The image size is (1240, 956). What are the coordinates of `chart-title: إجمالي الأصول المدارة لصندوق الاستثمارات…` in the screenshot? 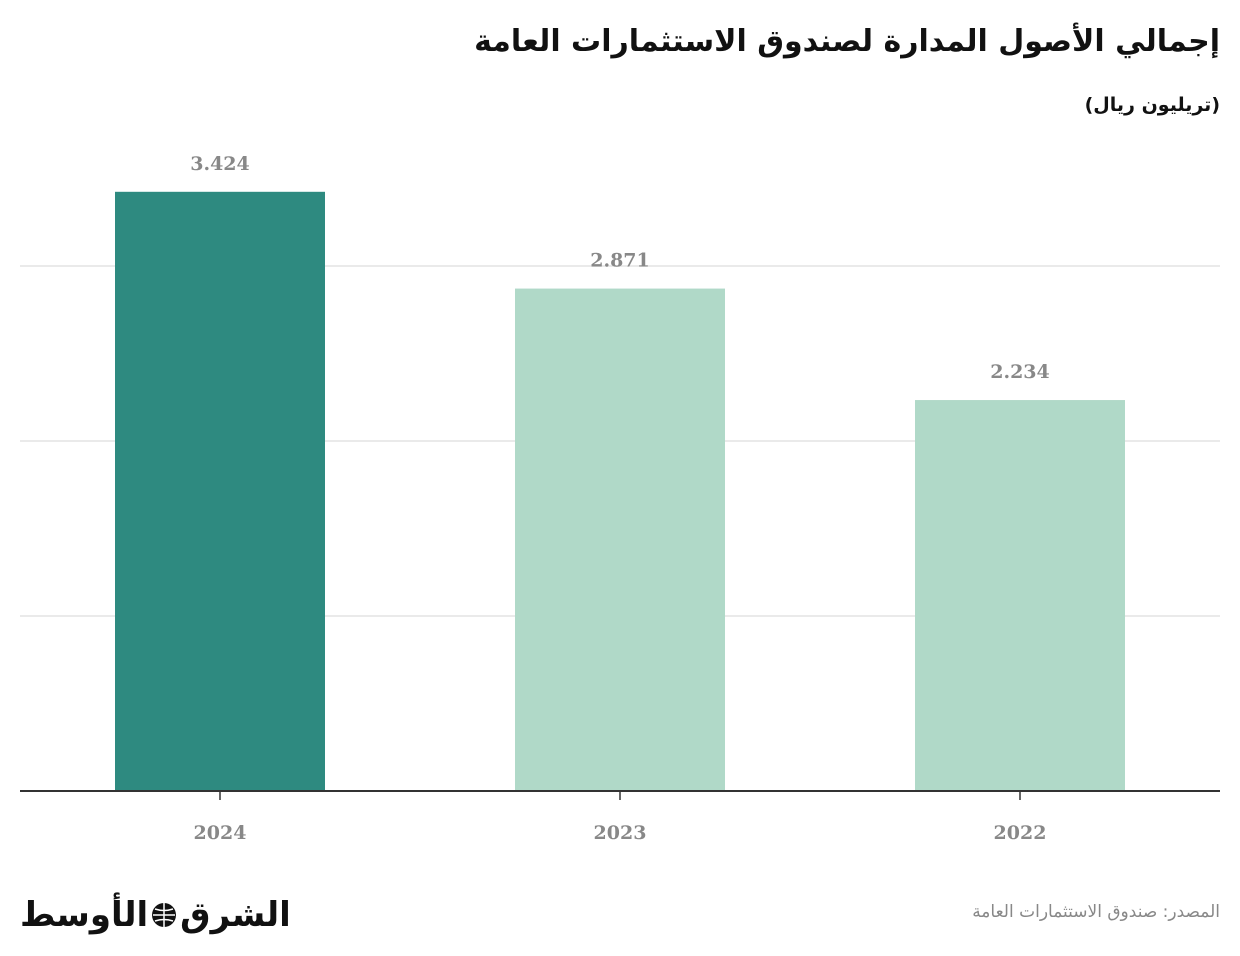 It's located at (847, 41).